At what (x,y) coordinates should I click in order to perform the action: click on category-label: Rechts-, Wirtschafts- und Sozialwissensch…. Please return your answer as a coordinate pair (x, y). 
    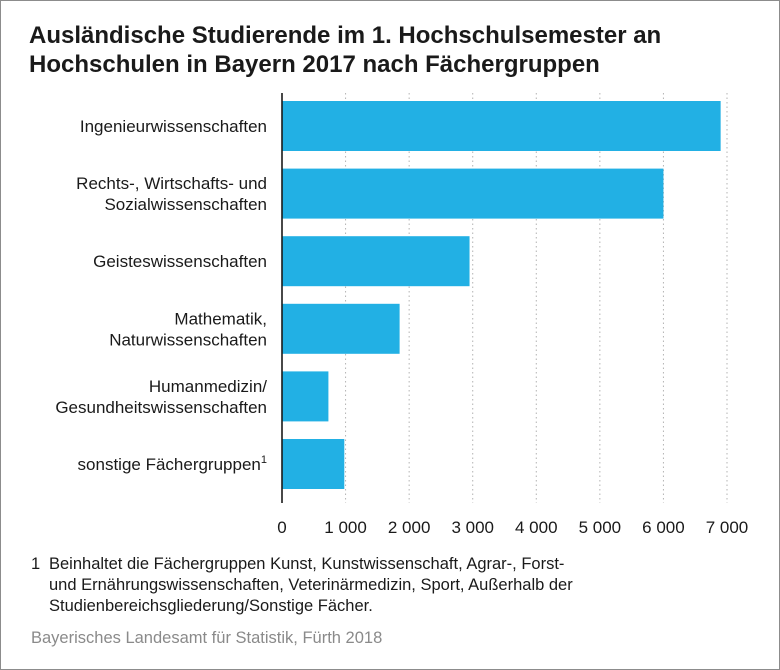
    Looking at the image, I should click on (171, 194).